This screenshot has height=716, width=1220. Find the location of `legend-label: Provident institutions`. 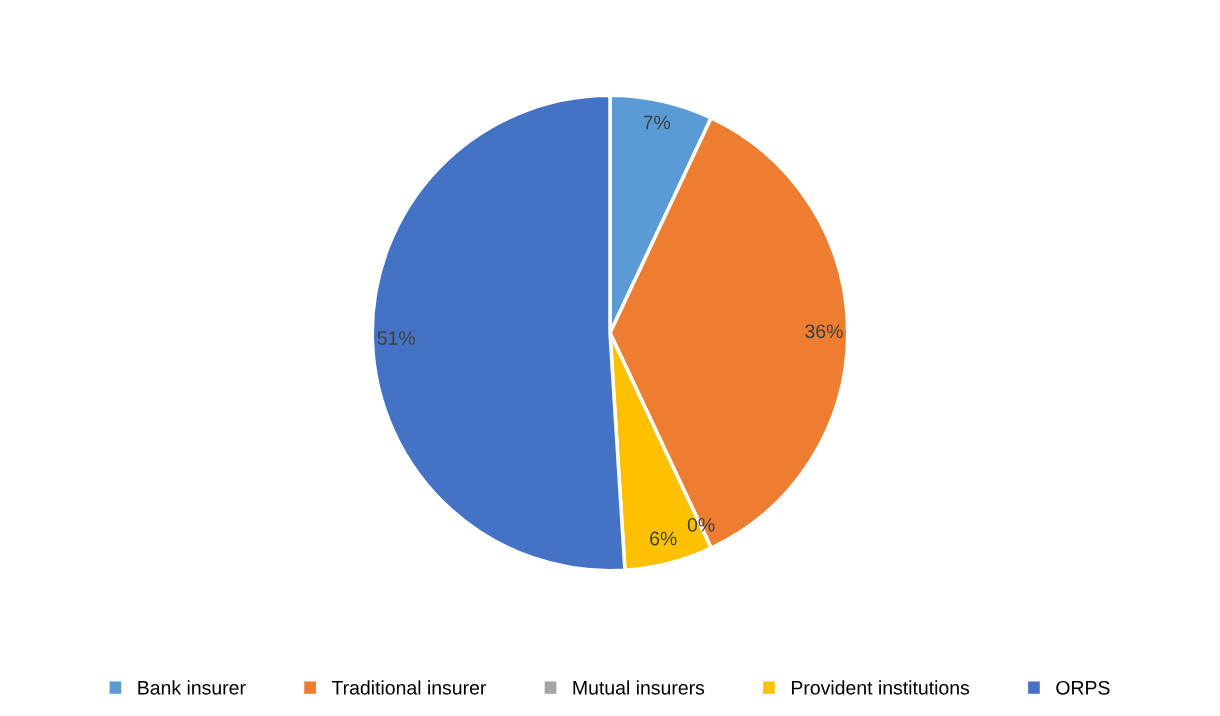

legend-label: Provident institutions is located at coordinates (880, 687).